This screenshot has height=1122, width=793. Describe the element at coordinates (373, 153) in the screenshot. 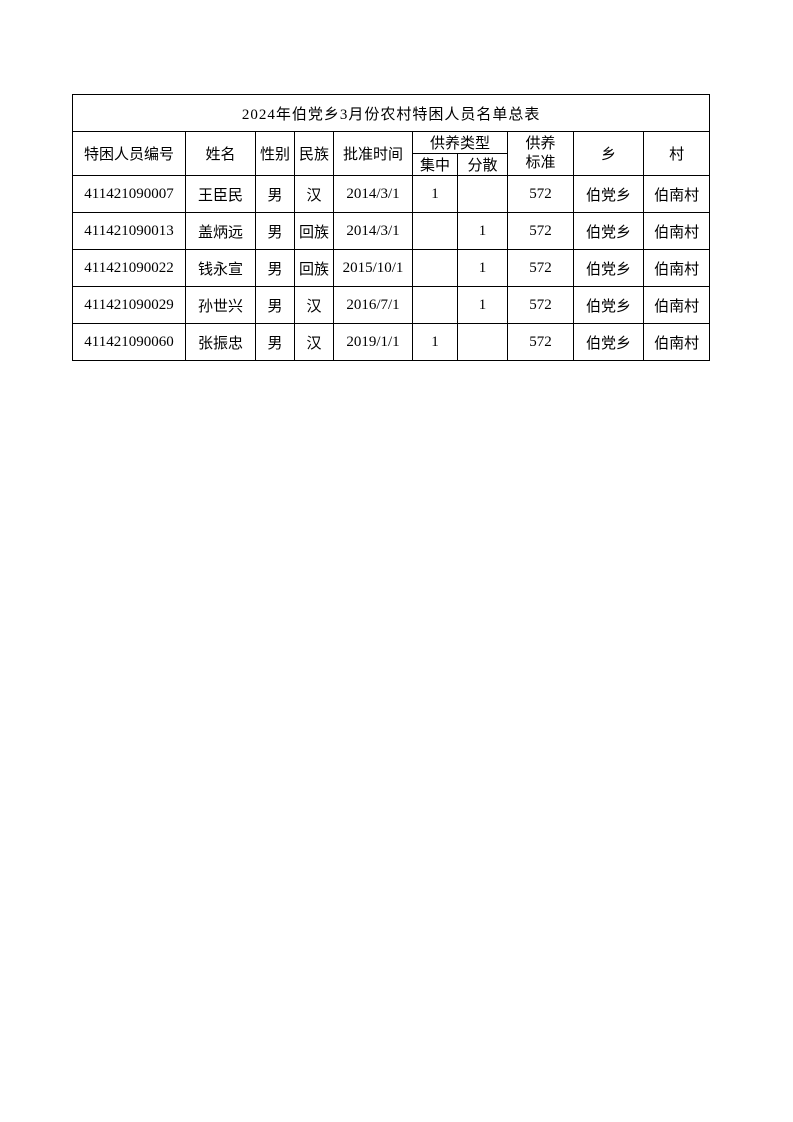

I see `col-header-approval-date: 批准时间` at that location.